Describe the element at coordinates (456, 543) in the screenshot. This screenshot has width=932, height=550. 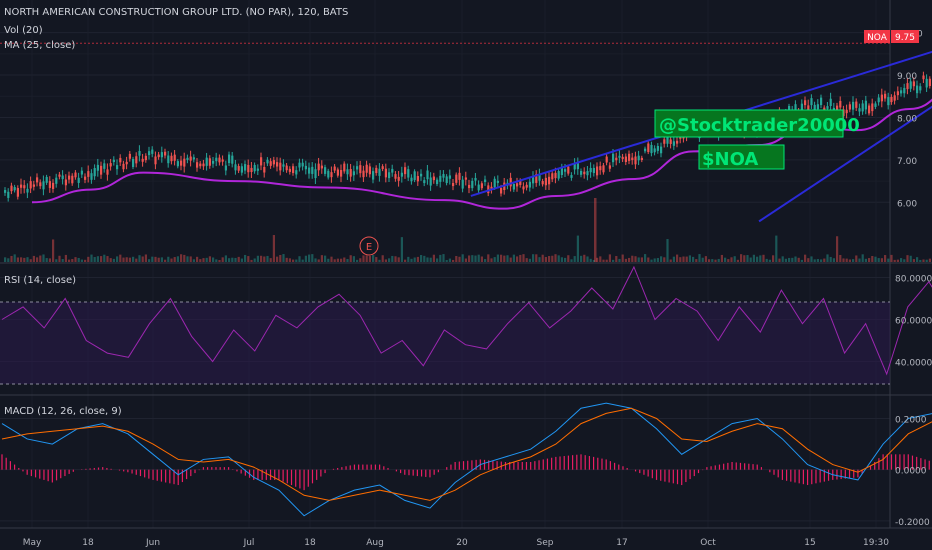
I see `time-axis: May 18 Jun Jul 18 Aug 20 Sep 17 Oct 15 19:30` at that location.